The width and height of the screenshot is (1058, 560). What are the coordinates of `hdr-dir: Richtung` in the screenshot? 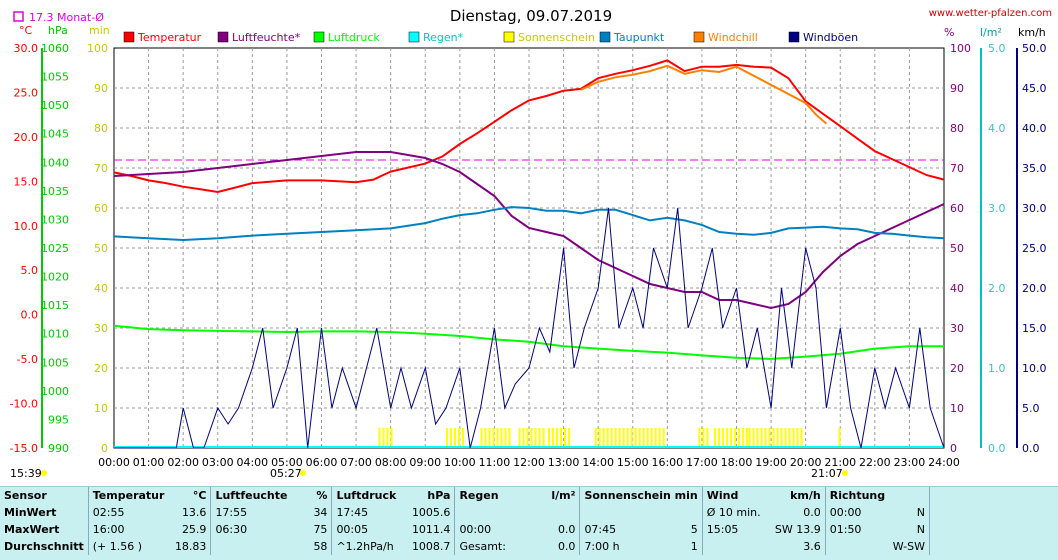 It's located at (877, 495).